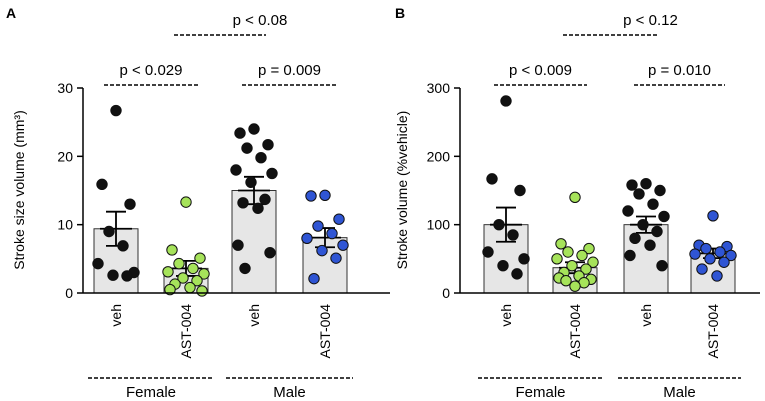 This screenshot has height=401, width=765. Describe the element at coordinates (400, 13) in the screenshot. I see `panel-letter-b: B` at that location.